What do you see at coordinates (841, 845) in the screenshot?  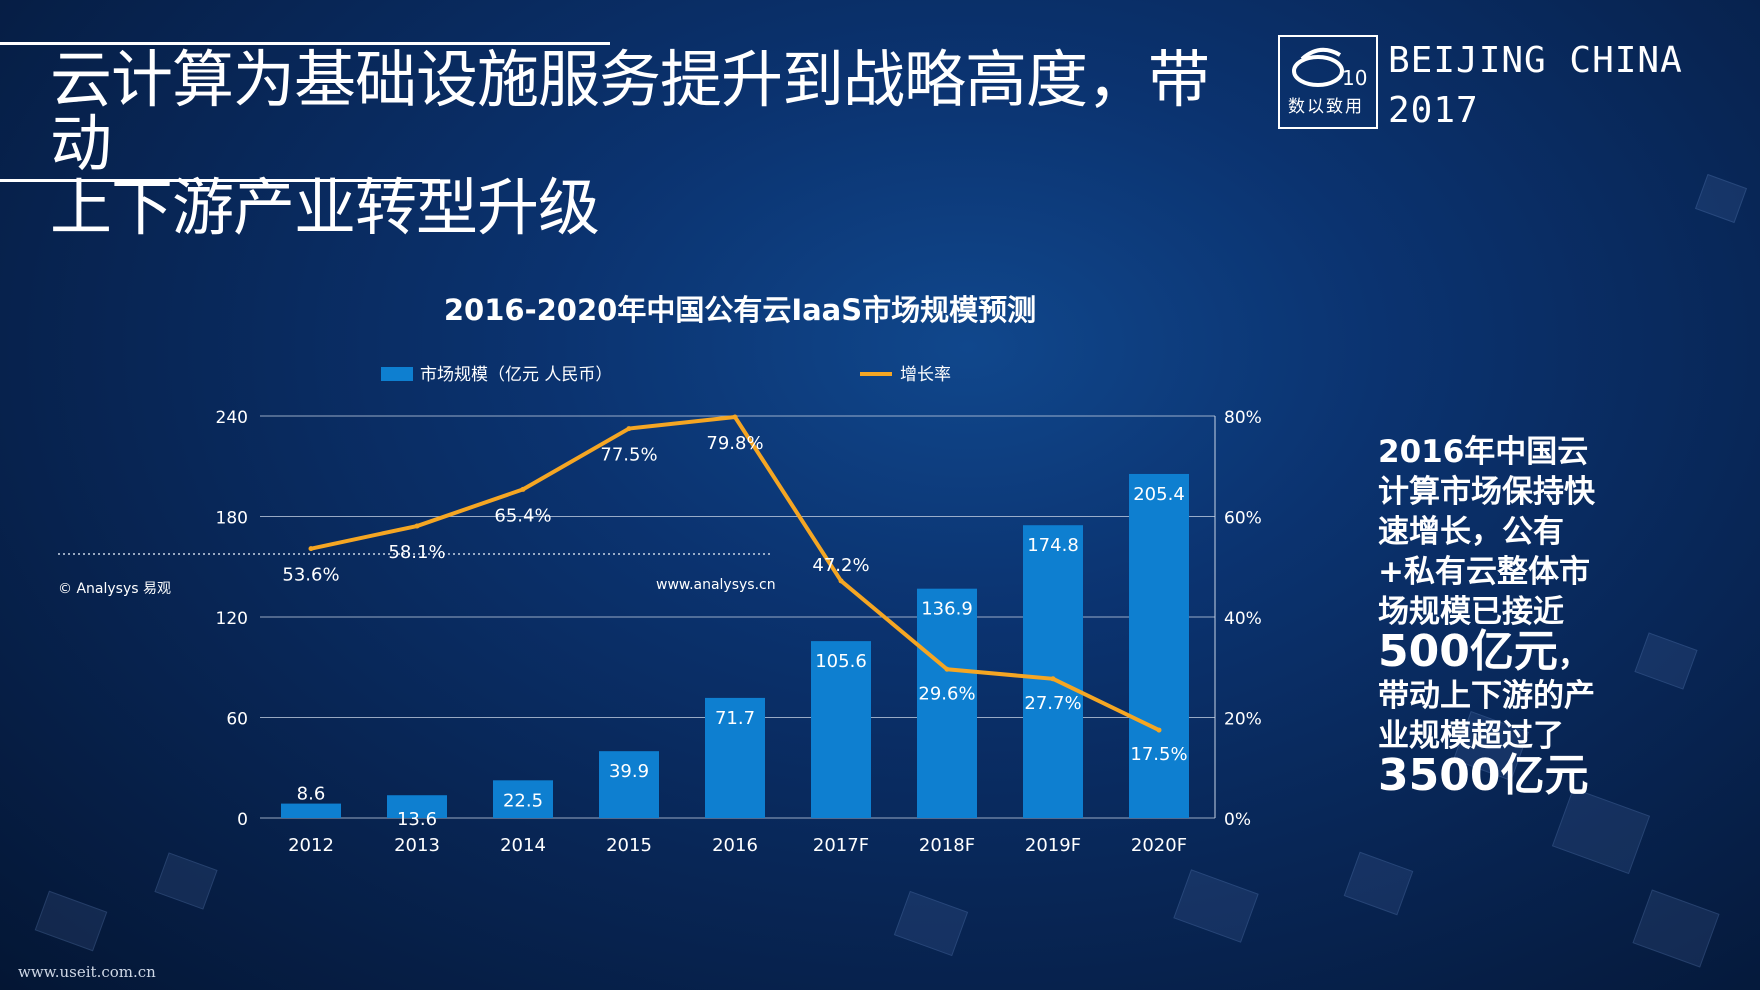 I see `x-tick-label: 2017F` at bounding box center [841, 845].